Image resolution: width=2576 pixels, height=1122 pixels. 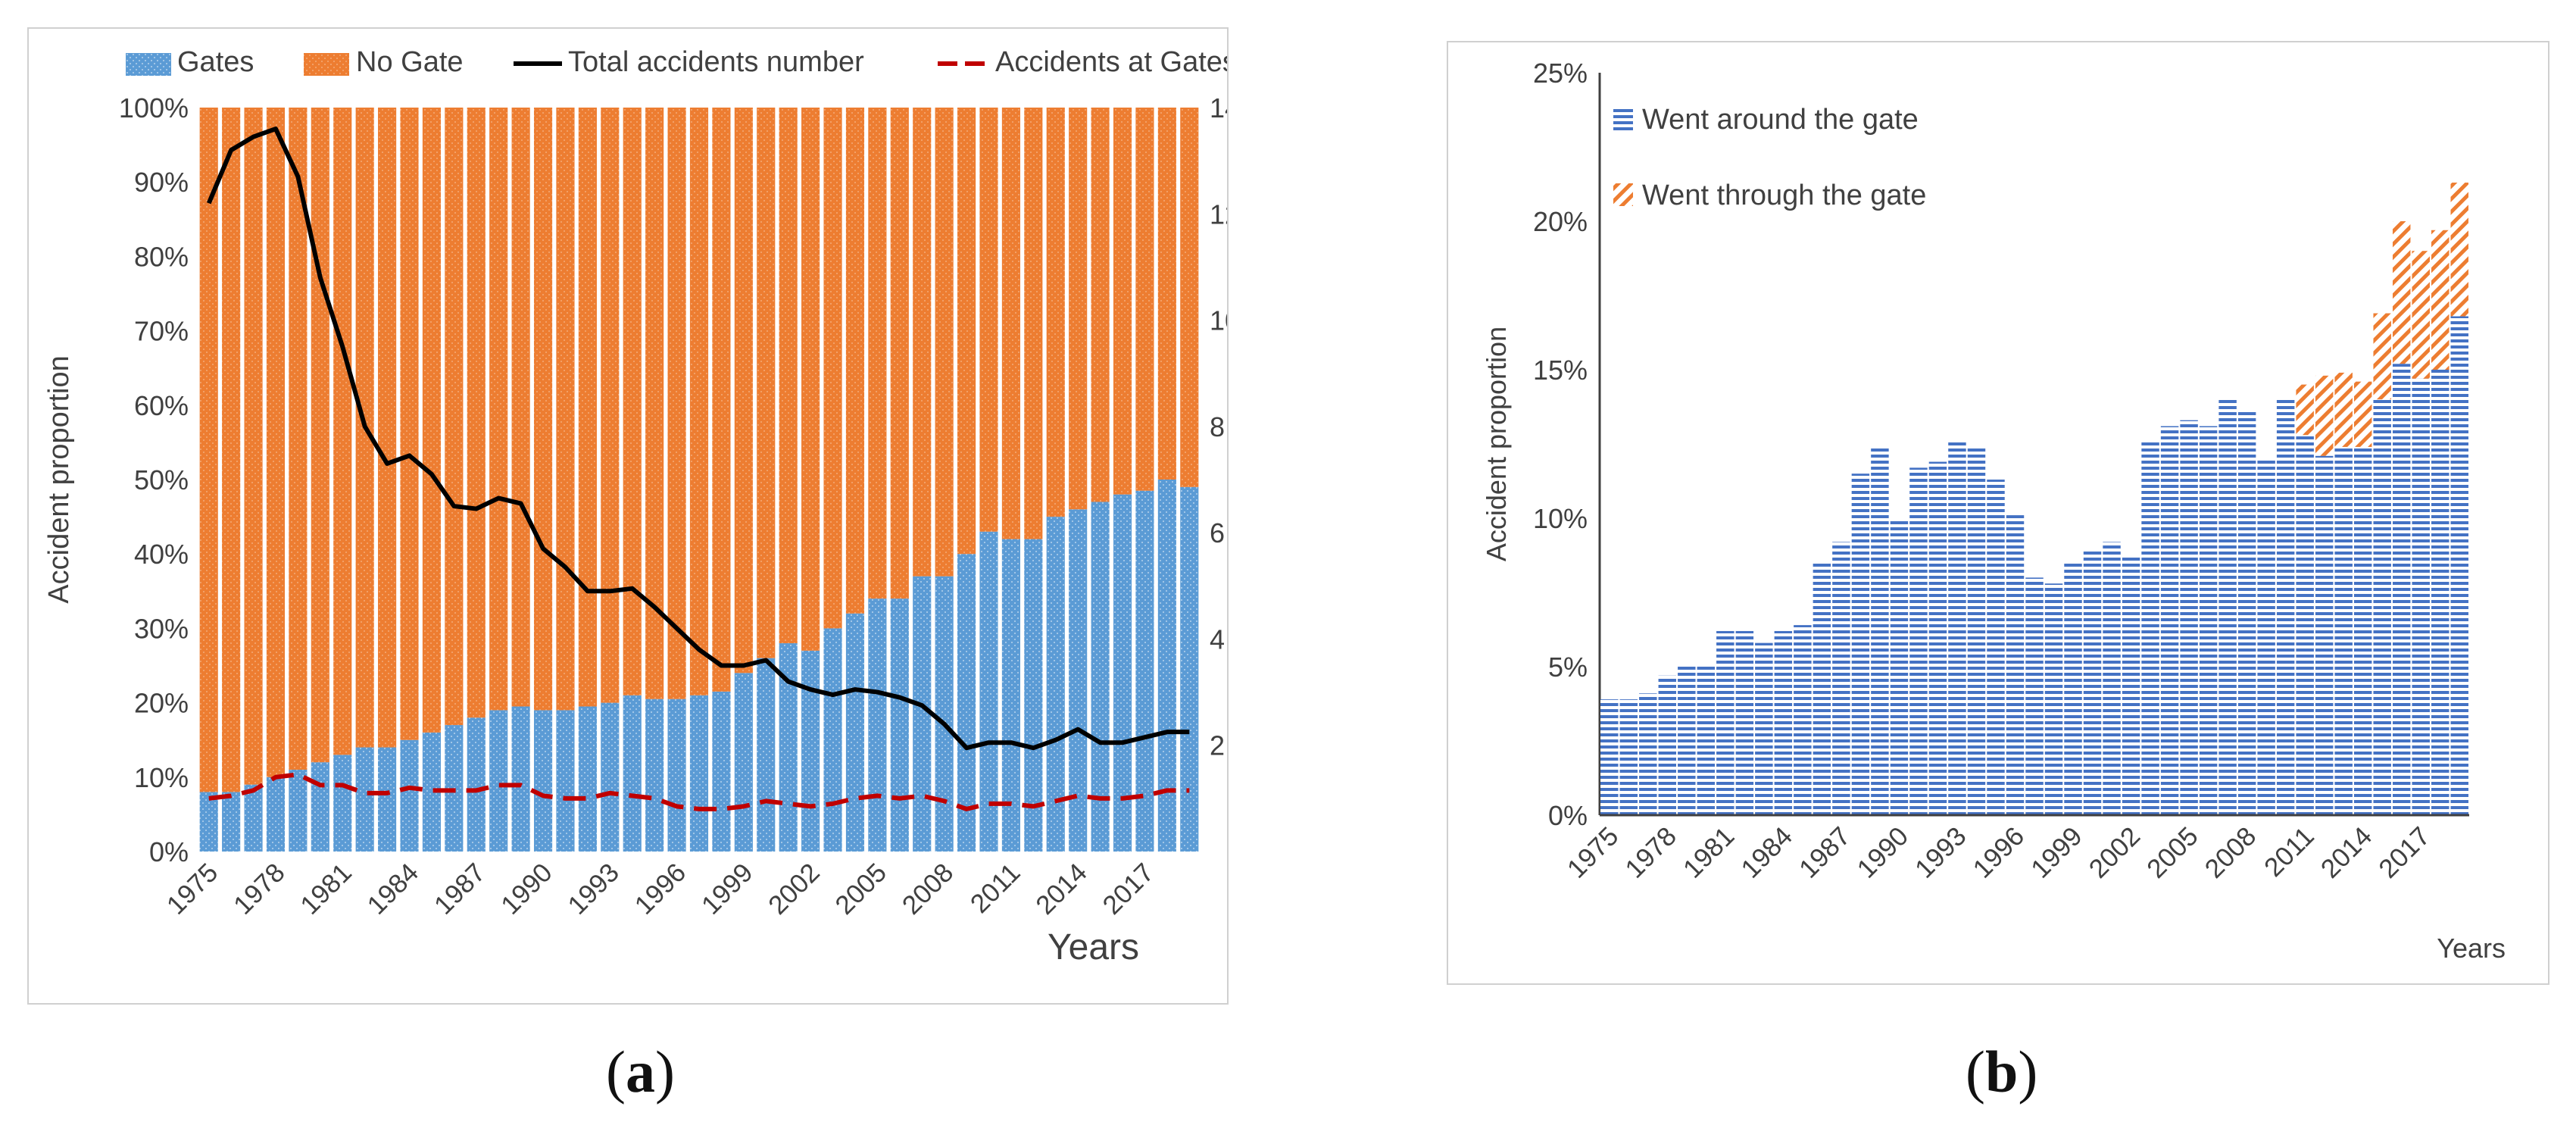 What do you see at coordinates (161, 555) in the screenshot?
I see `y-tick-label: 40%` at bounding box center [161, 555].